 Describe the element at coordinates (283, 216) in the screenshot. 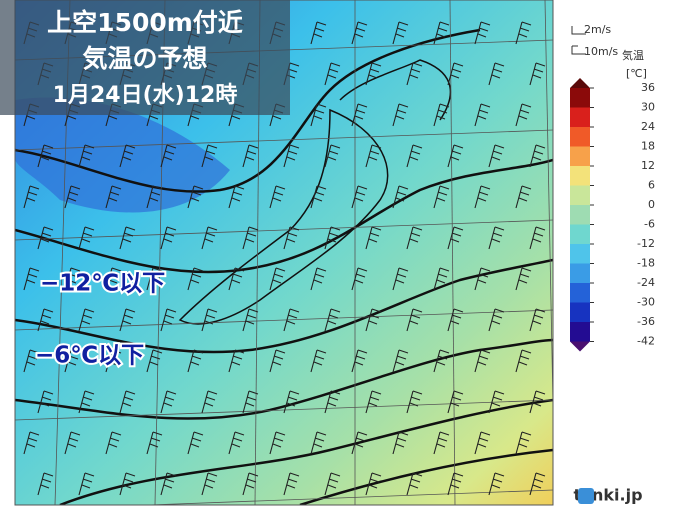

I see `land-outline` at that location.